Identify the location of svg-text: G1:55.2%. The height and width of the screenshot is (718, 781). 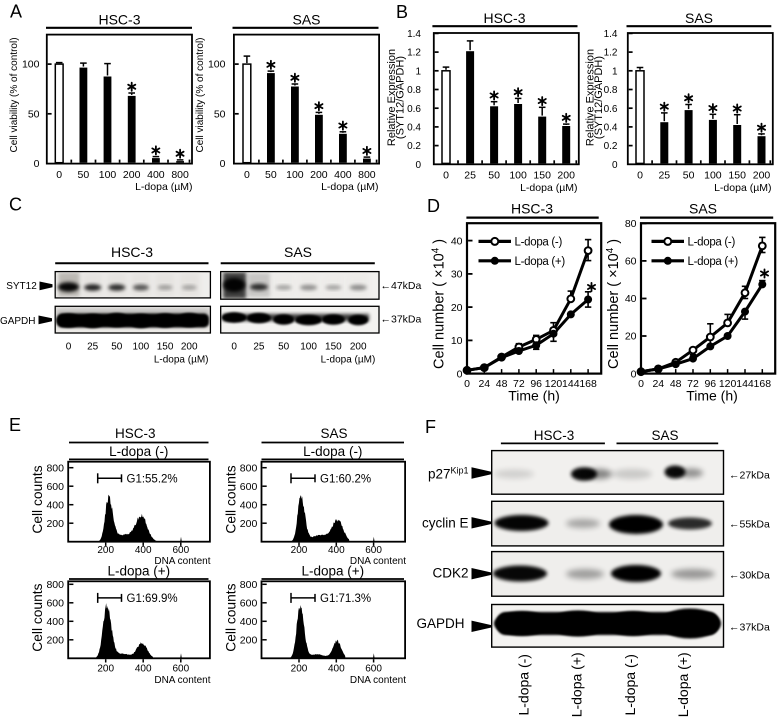
(152, 479).